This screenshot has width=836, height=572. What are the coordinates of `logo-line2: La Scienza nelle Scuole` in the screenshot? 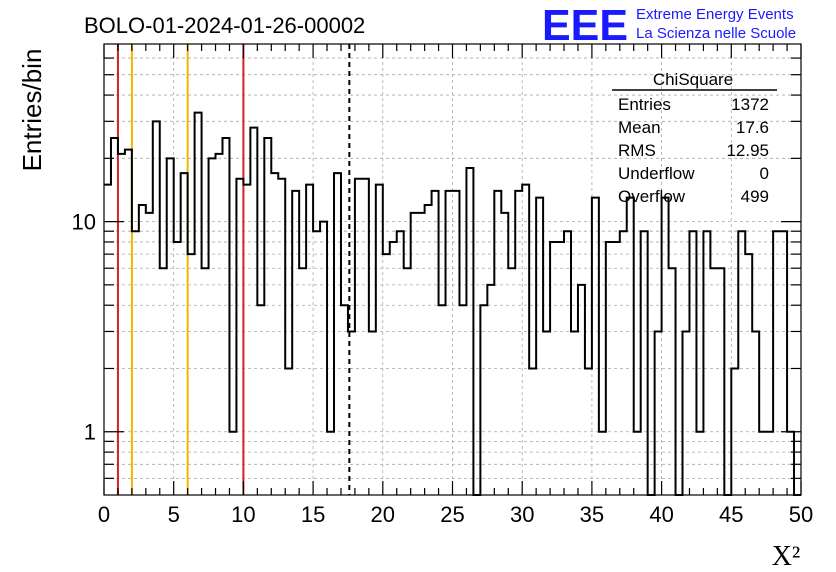 It's located at (716, 33).